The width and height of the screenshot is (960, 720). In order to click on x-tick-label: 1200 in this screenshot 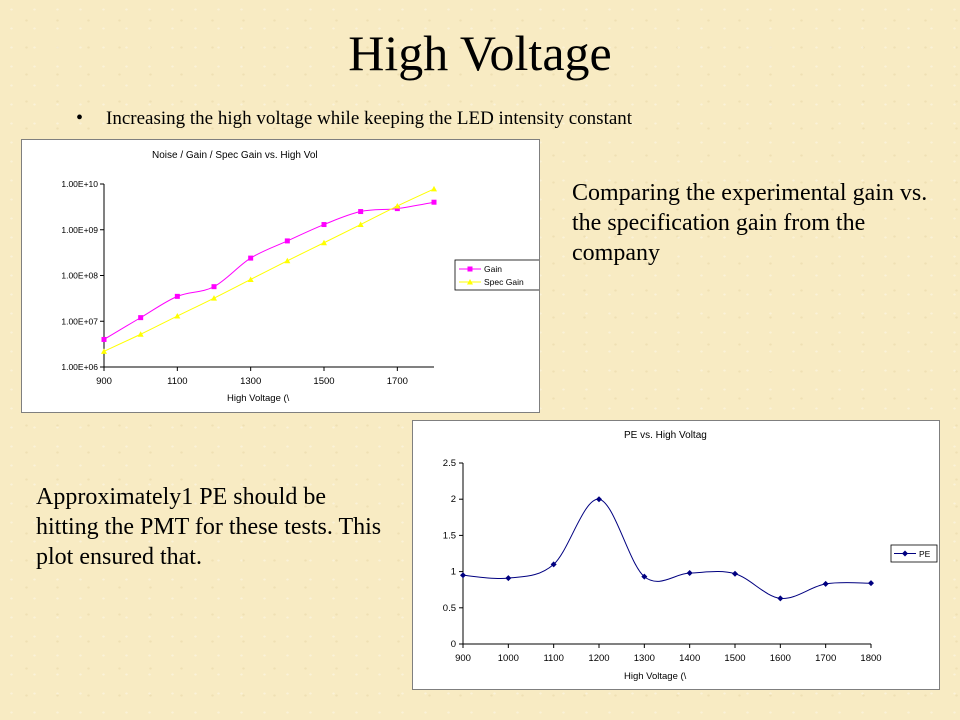, I will do `click(598, 658)`.